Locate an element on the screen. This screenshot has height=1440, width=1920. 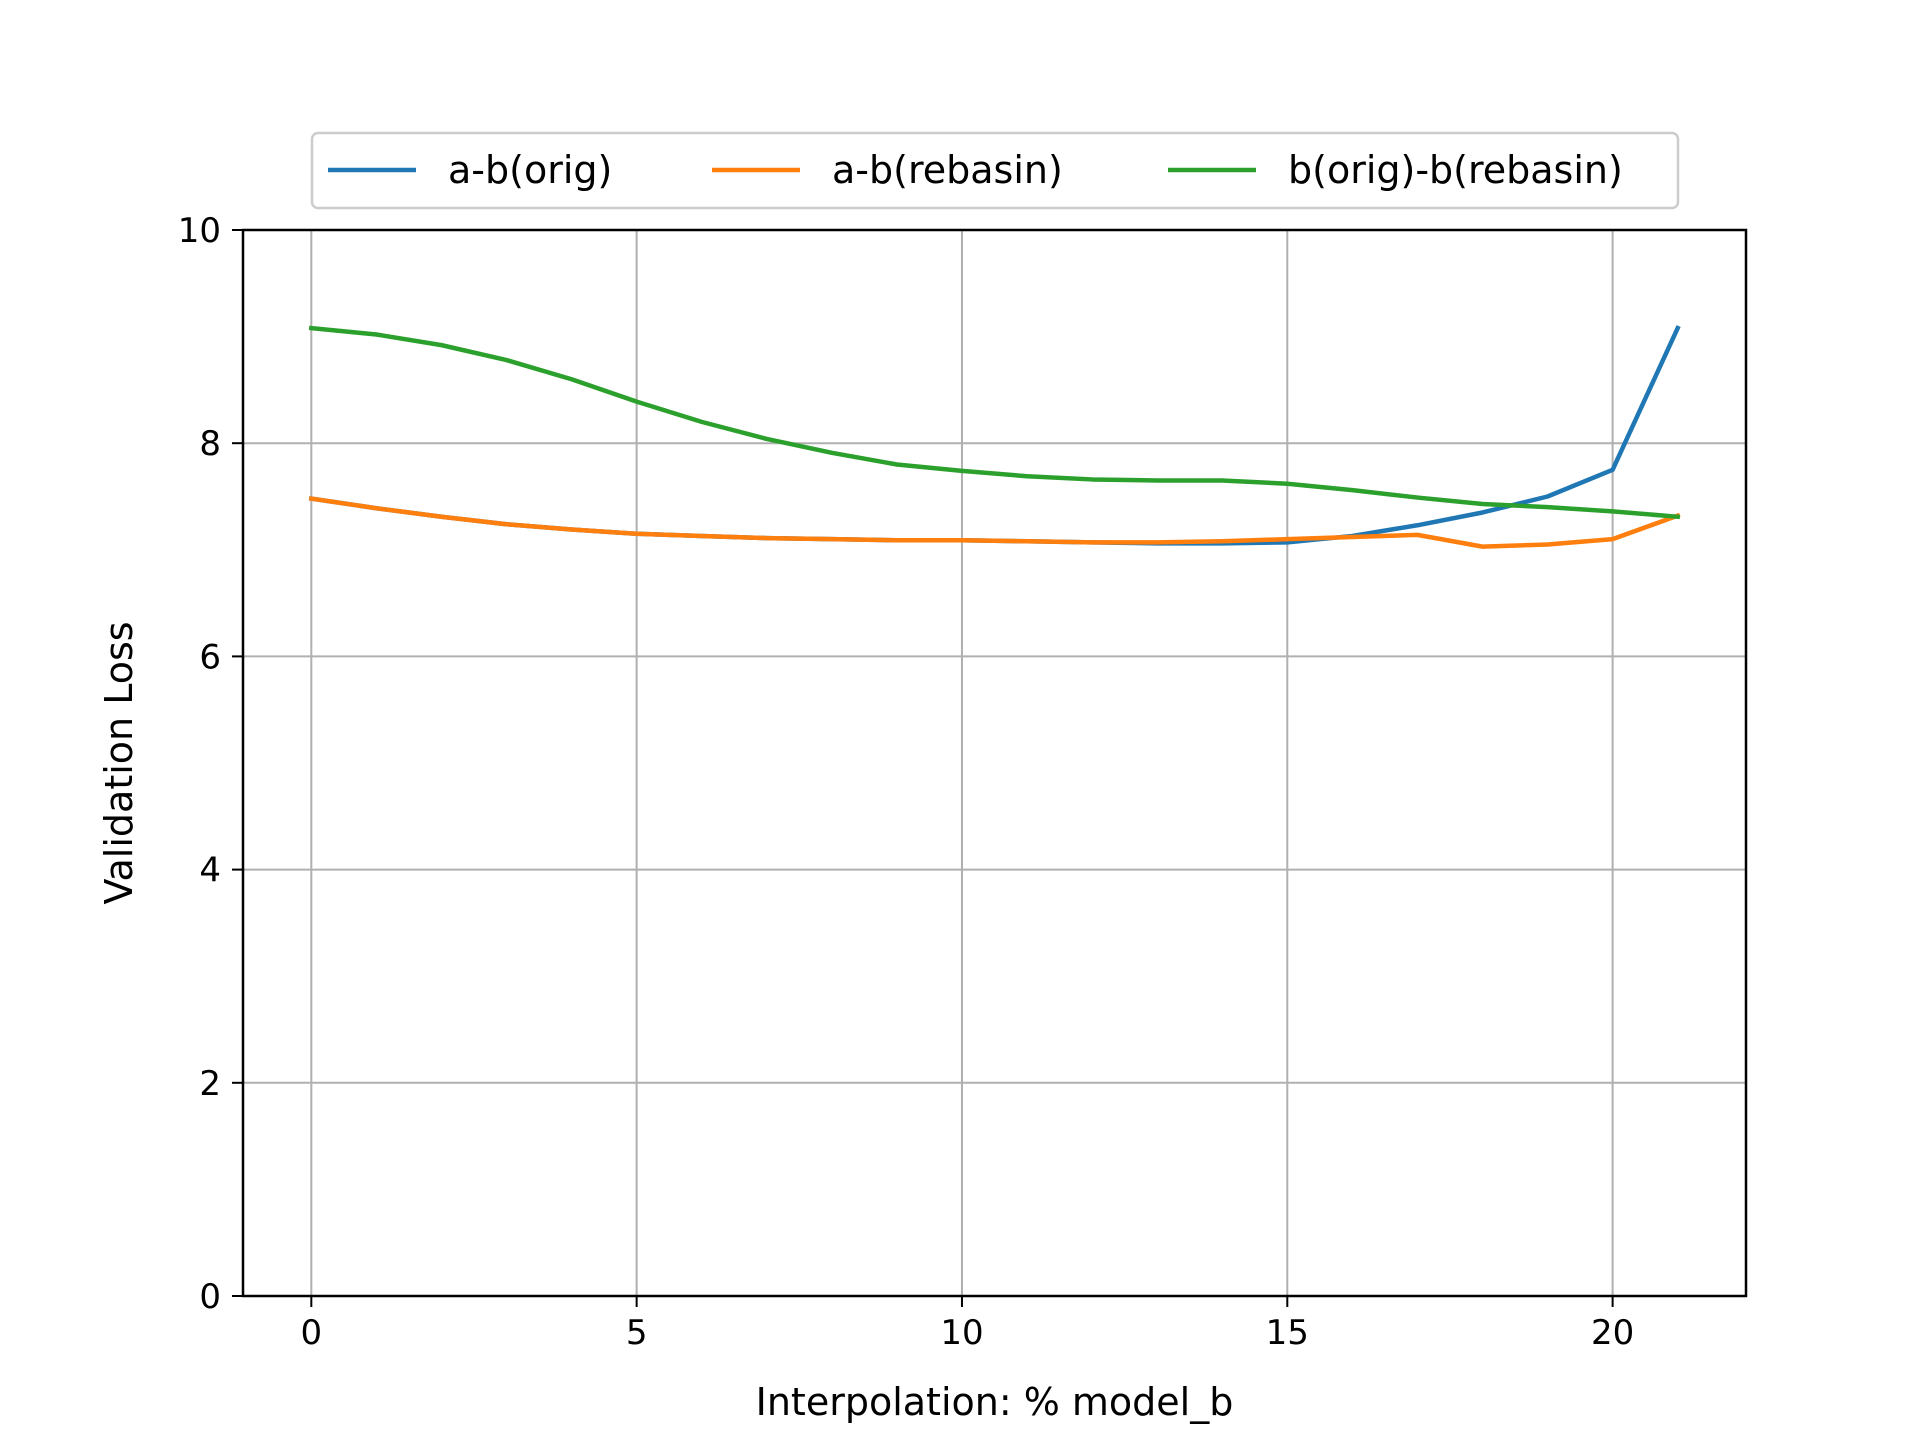
x-axis: 0 5 10 15 20 is located at coordinates (967, 1324).